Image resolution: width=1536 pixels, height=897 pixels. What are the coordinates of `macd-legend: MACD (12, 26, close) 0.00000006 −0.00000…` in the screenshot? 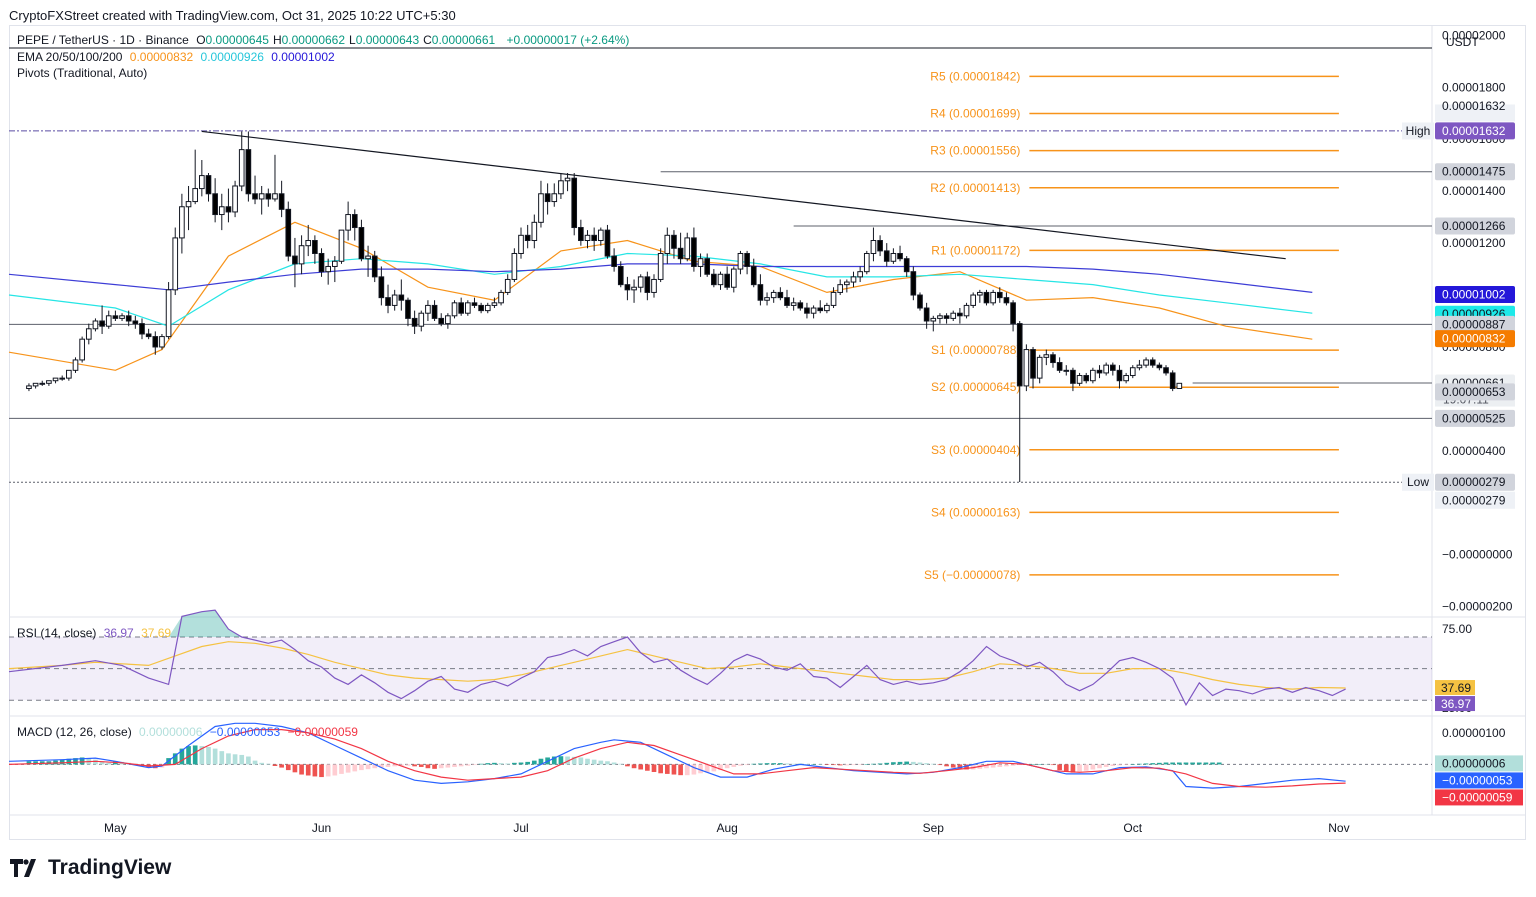 It's located at (189, 732).